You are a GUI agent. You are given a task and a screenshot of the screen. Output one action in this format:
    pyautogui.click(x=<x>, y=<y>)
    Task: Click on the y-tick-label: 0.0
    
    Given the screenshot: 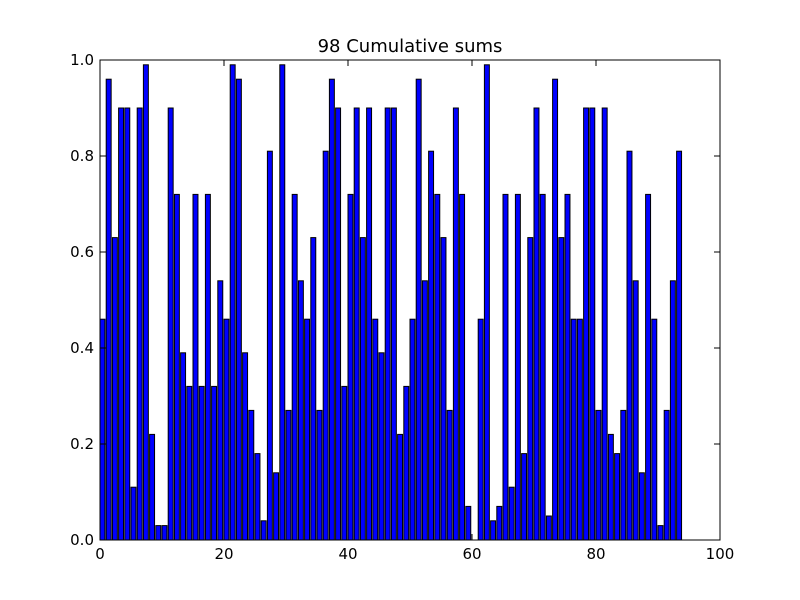 What is the action you would take?
    pyautogui.click(x=82, y=540)
    